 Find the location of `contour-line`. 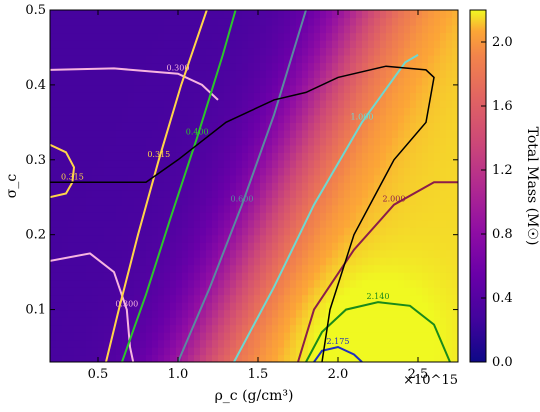

contour-line is located at coordinates (377, 271).